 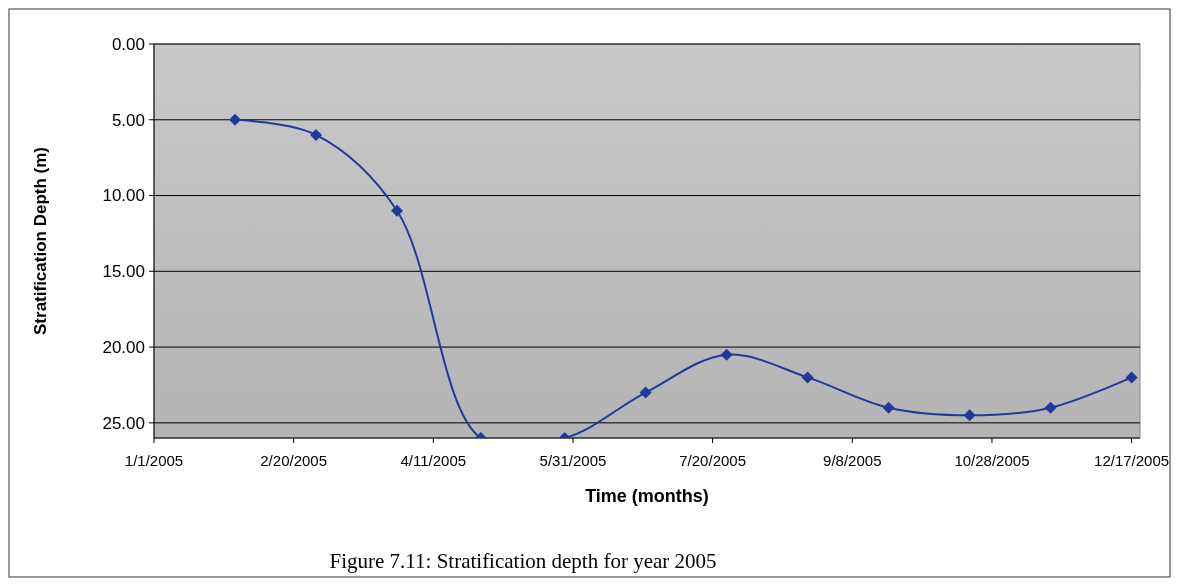 What do you see at coordinates (713, 460) in the screenshot?
I see `x-tick-label: 7/20/2005` at bounding box center [713, 460].